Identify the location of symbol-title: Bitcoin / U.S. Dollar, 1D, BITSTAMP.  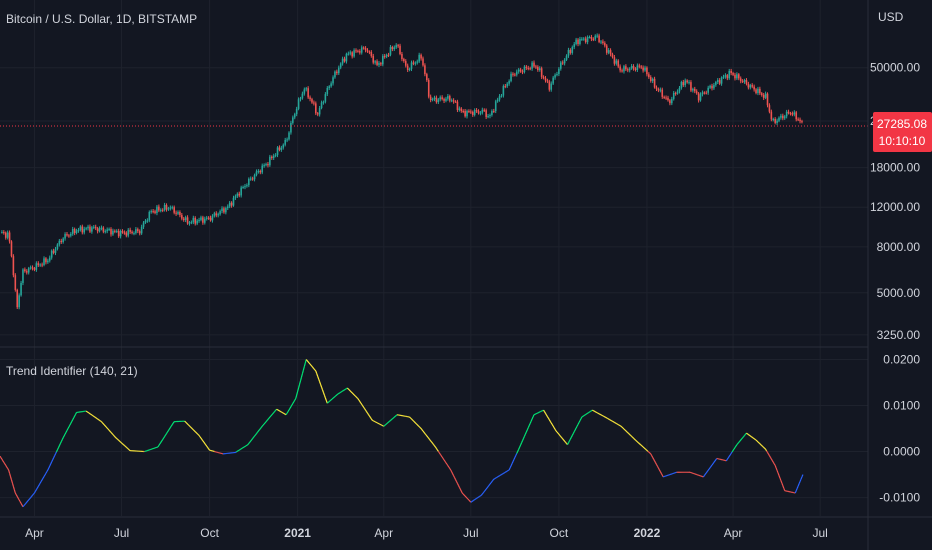
(101, 19).